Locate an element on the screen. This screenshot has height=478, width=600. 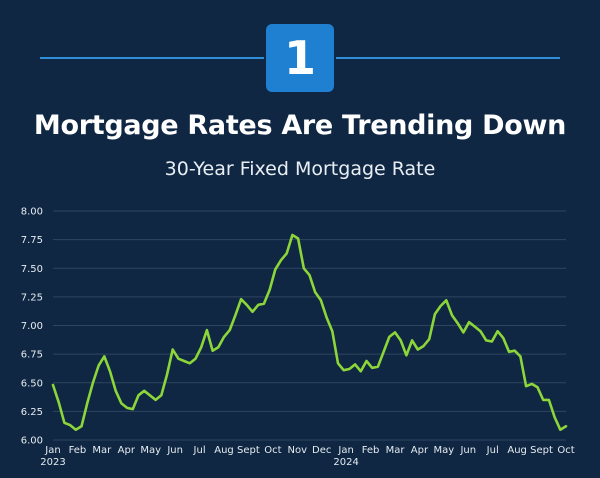
number-badge: 1 is located at coordinates (300, 58).